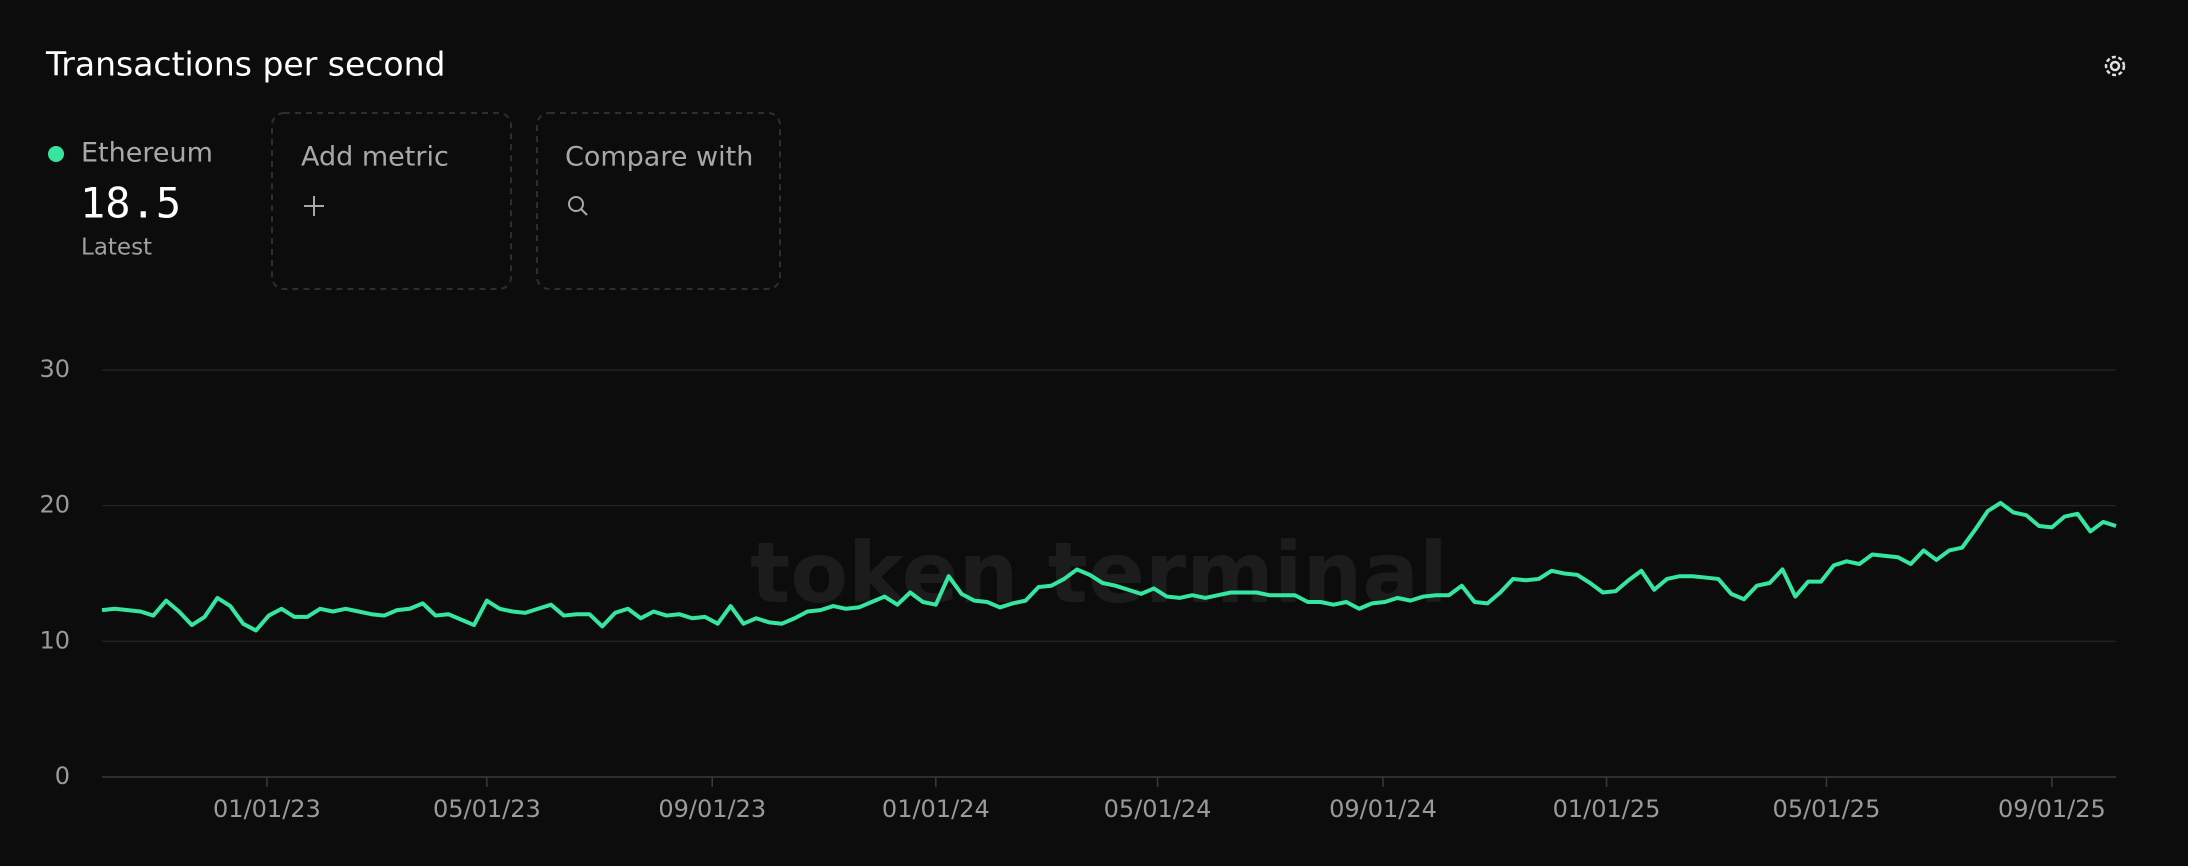 The width and height of the screenshot is (2188, 866). What do you see at coordinates (712, 809) in the screenshot?
I see `x-tick-label: 09/01/23` at bounding box center [712, 809].